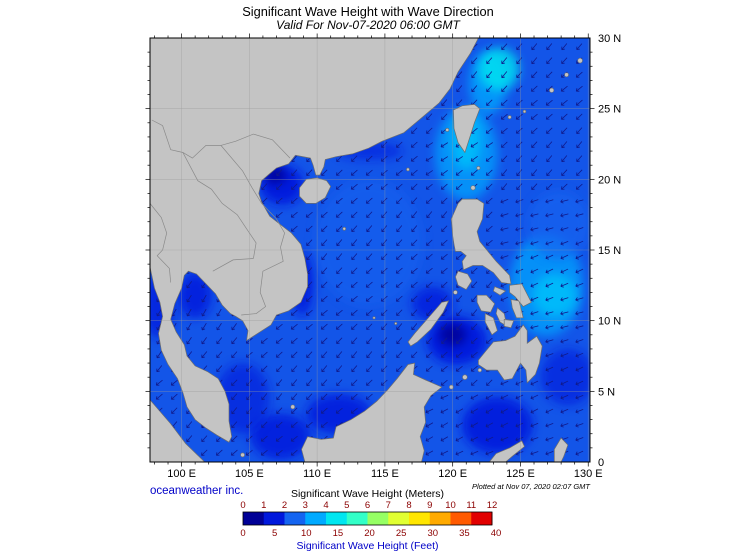 This screenshot has height=560, width=755. Describe the element at coordinates (588, 474) in the screenshot. I see `lon-tick-label: 130 E` at that location.